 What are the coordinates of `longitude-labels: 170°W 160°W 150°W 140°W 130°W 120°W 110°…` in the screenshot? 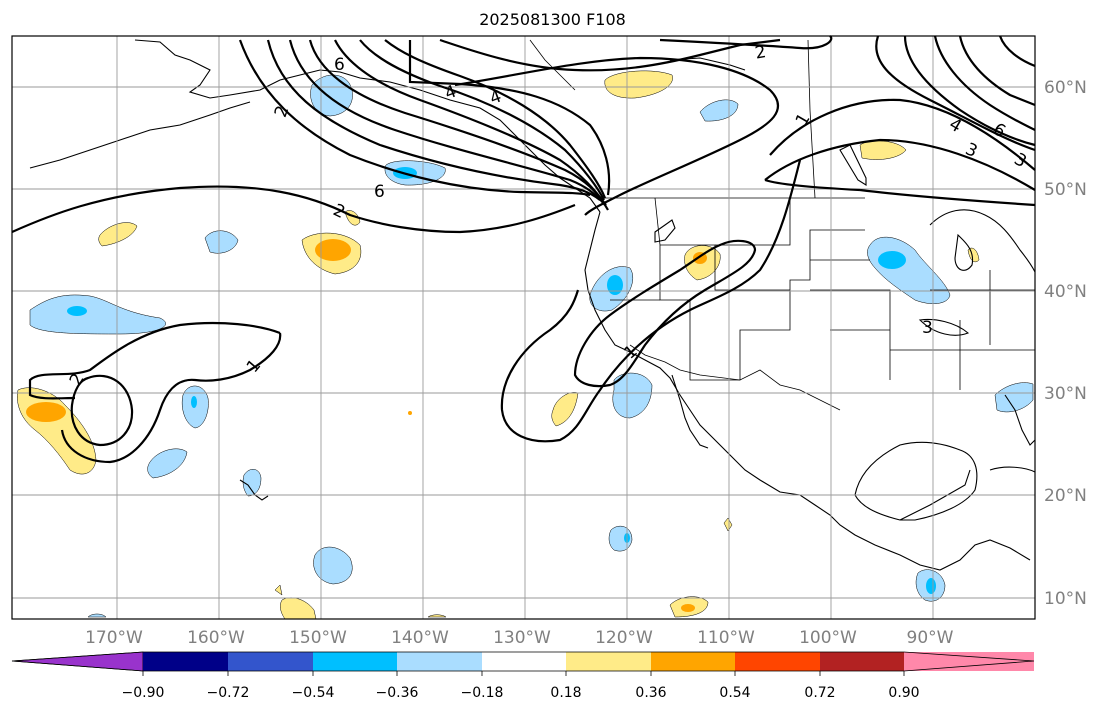 It's located at (519, 638).